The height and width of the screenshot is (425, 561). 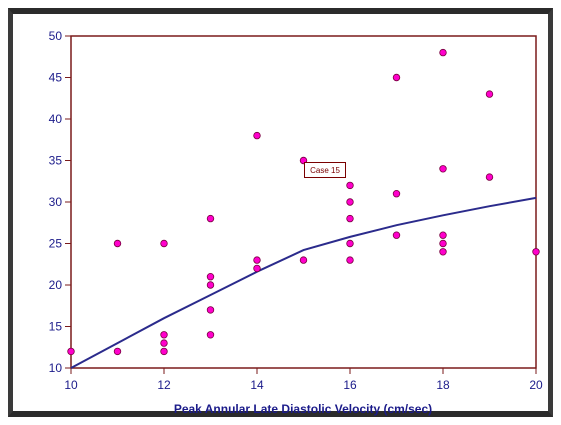 I want to click on y-tick-label: 10, so click(x=56, y=368).